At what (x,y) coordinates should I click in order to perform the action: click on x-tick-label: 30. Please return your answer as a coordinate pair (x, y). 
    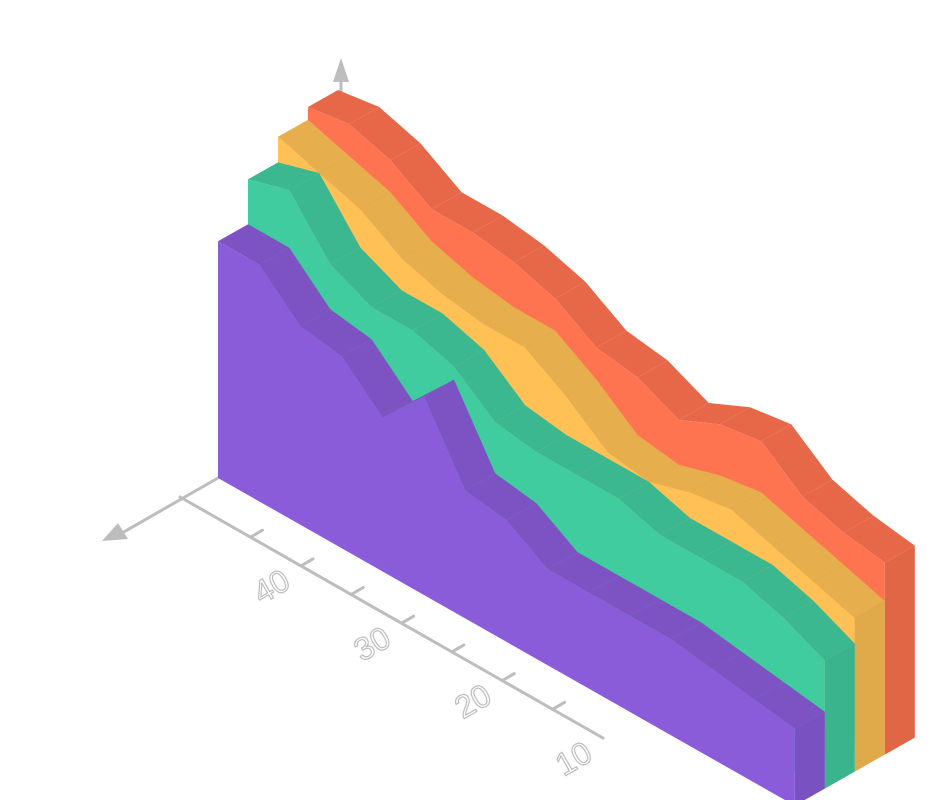
    Looking at the image, I should click on (372, 643).